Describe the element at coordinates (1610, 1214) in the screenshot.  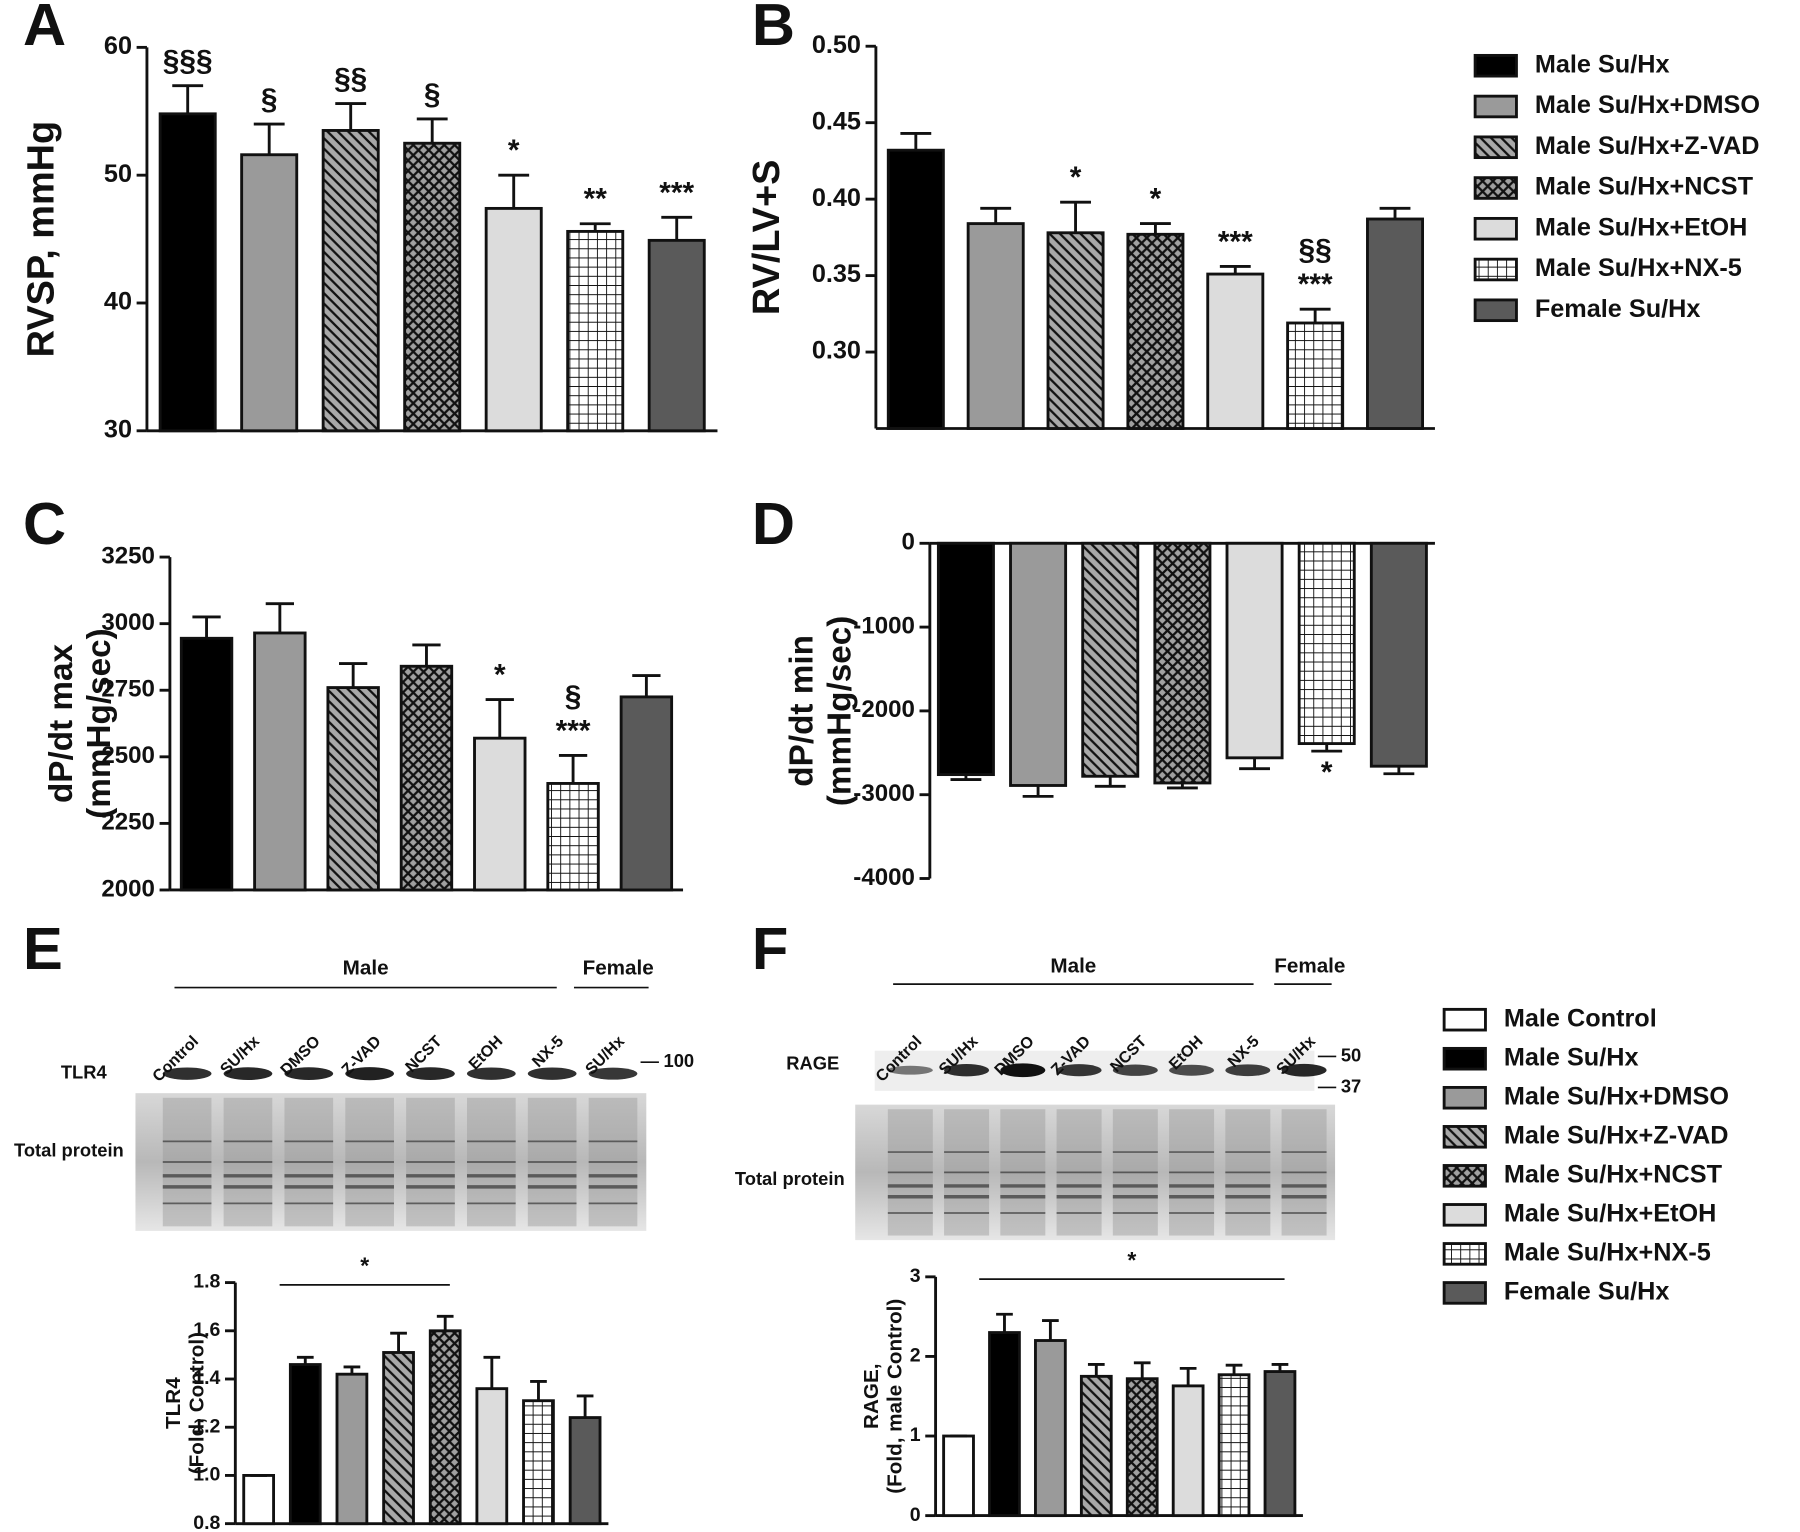
I see `legend-label: Male Su/Hx+EtOH` at that location.